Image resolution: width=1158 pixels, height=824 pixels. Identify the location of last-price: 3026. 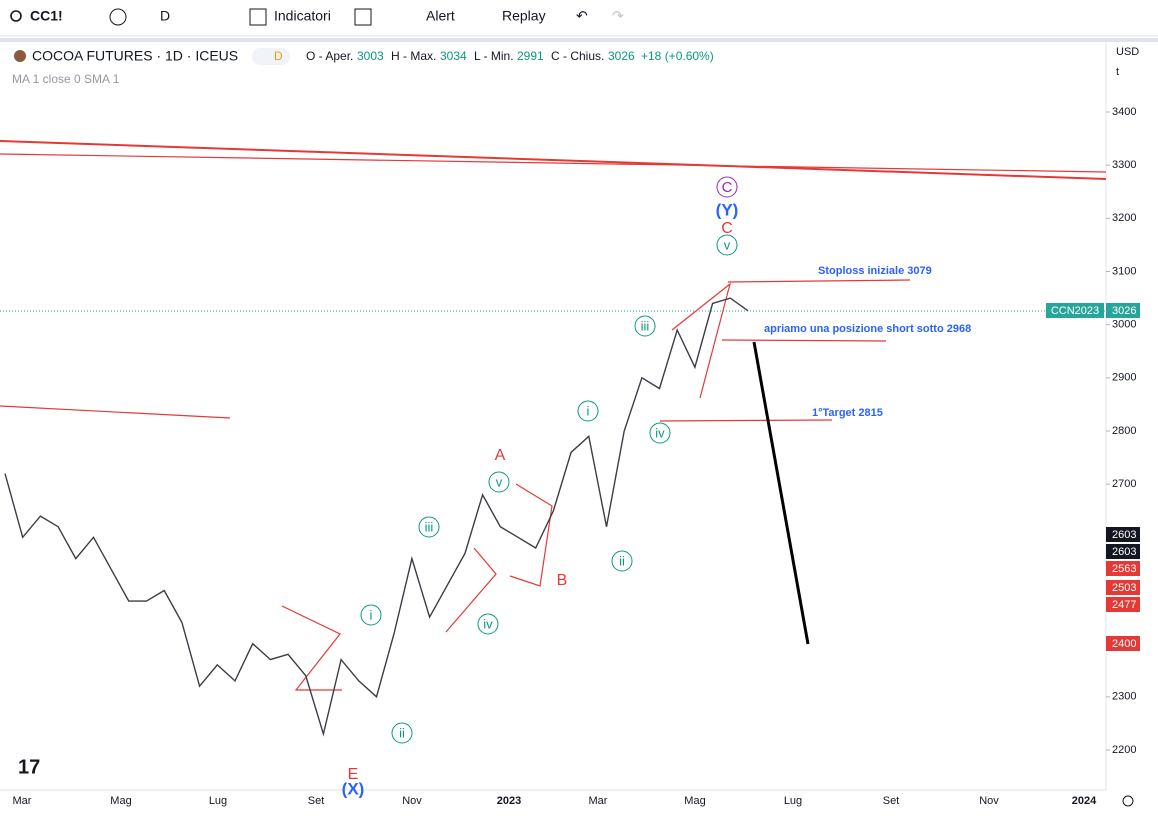
(1124, 311).